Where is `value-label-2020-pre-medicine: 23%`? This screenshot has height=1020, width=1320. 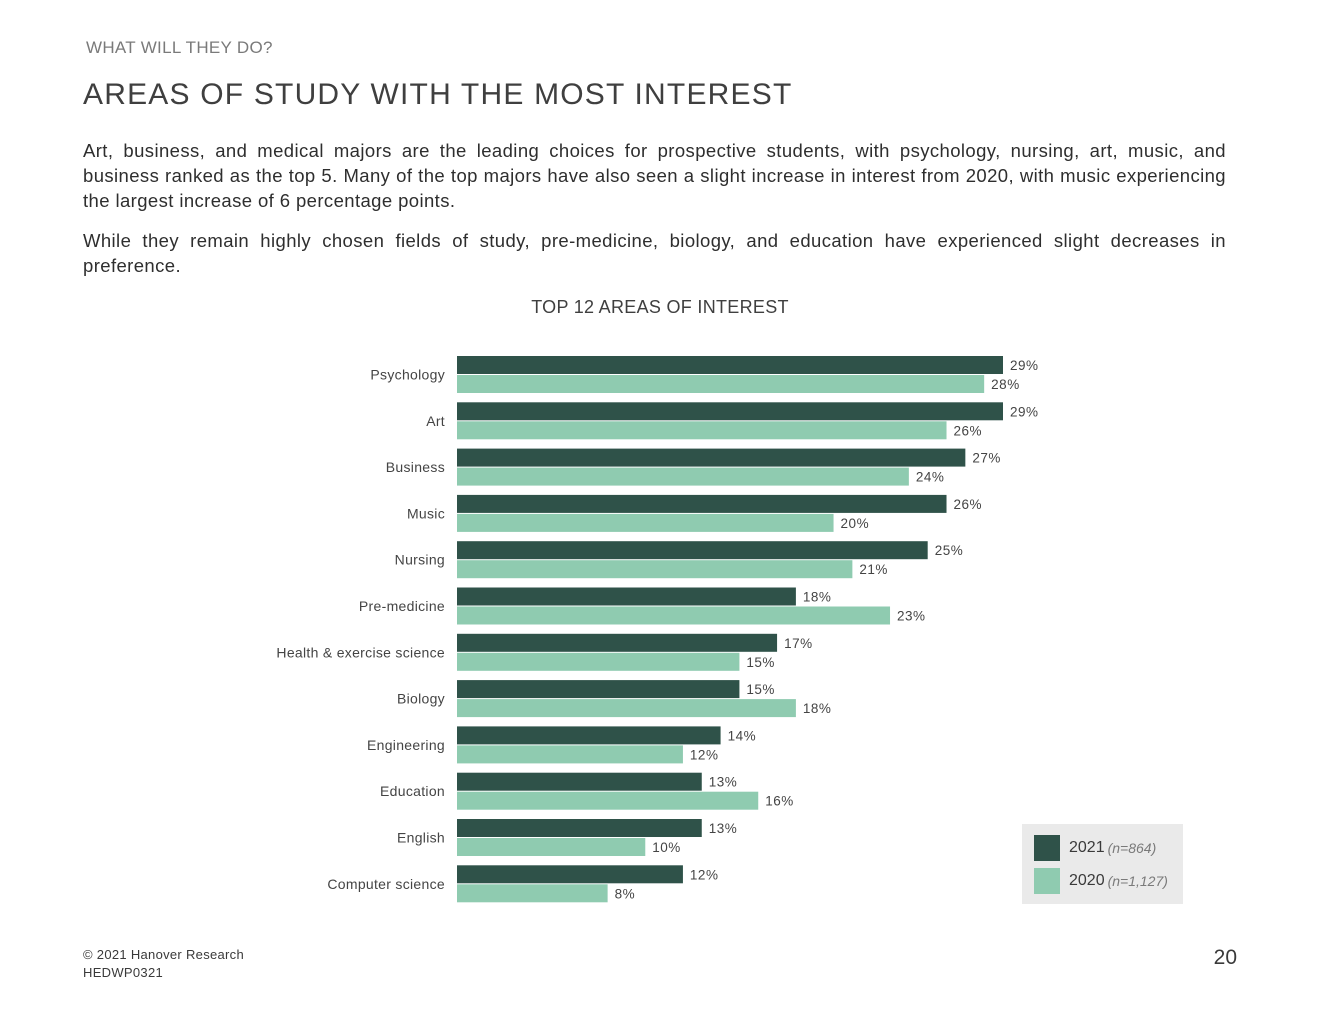
value-label-2020-pre-medicine: 23% is located at coordinates (911, 616).